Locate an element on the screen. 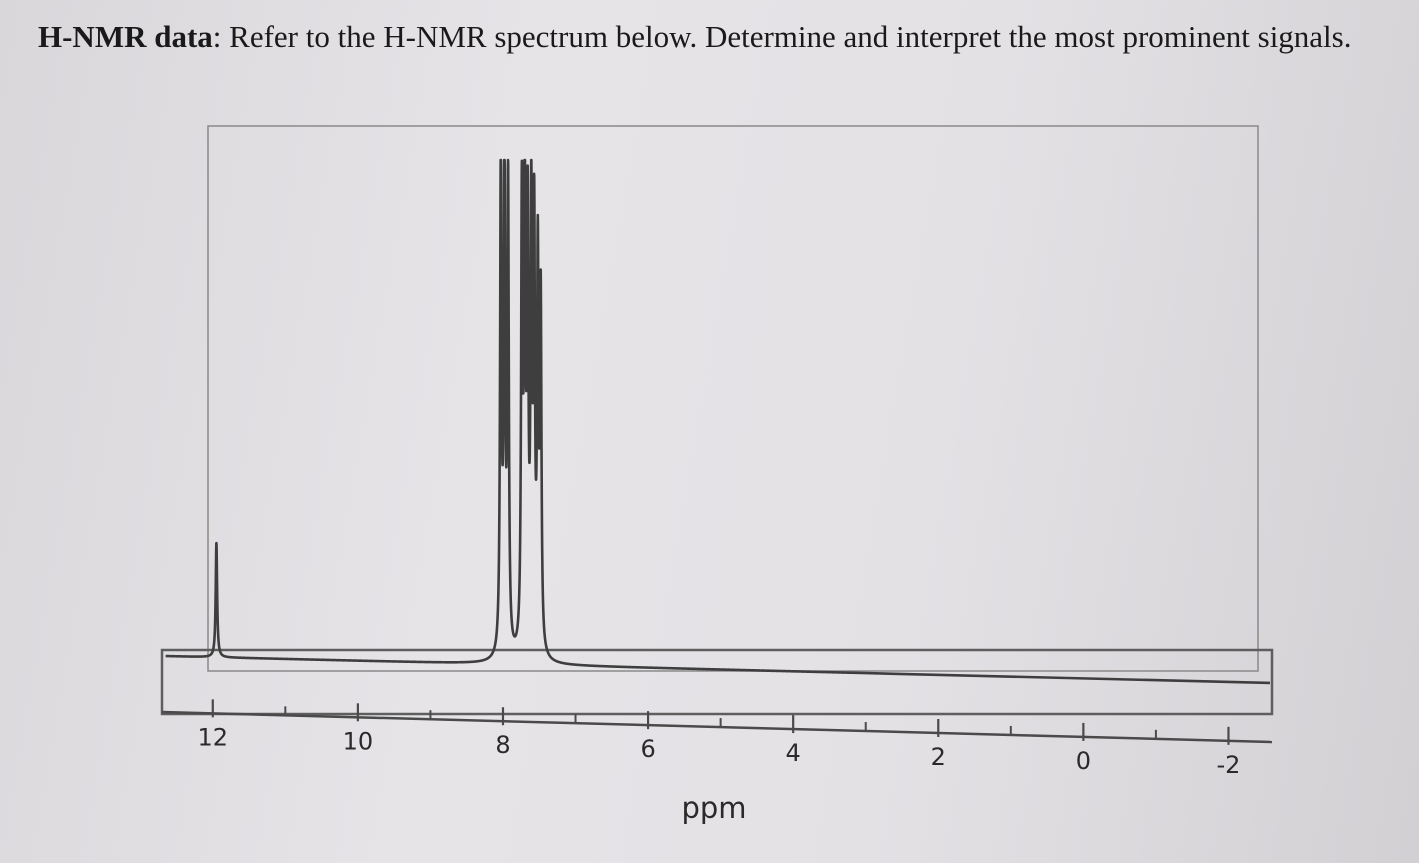 The height and width of the screenshot is (863, 1419). x-tick-label: 0 is located at coordinates (1083, 761).